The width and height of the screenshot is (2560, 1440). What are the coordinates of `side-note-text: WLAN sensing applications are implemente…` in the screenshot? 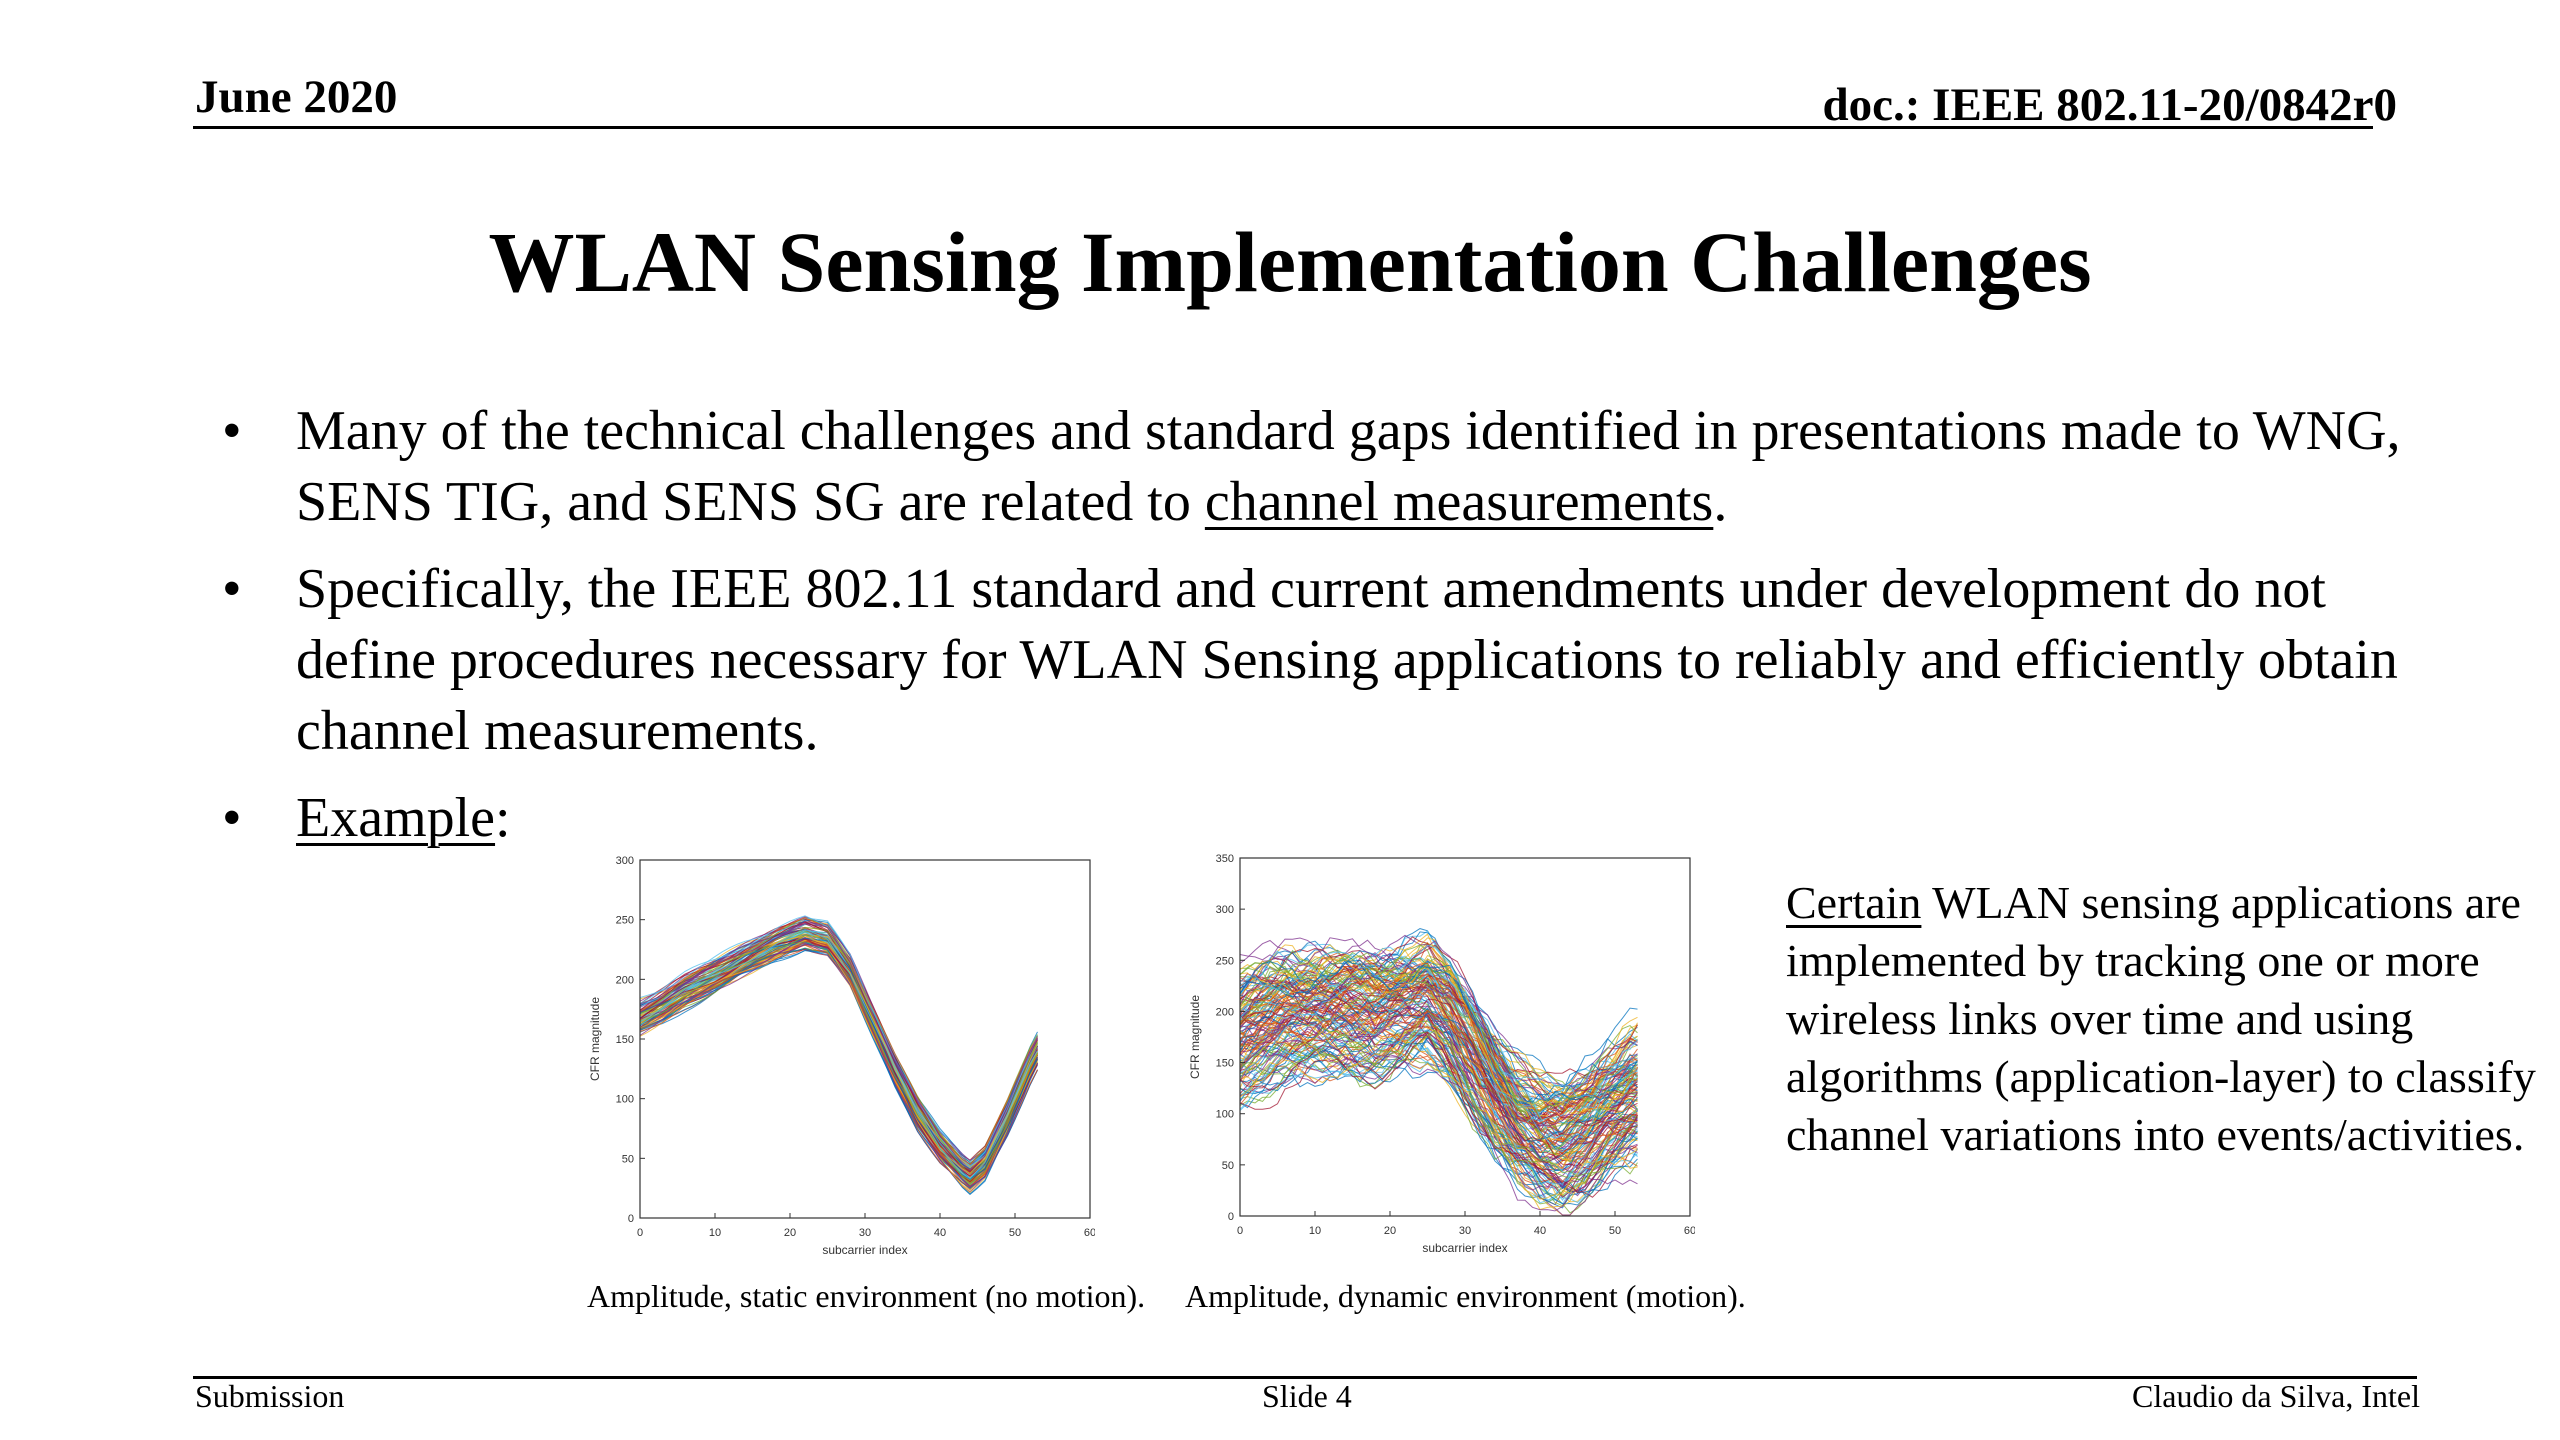 It's located at (2161, 1018).